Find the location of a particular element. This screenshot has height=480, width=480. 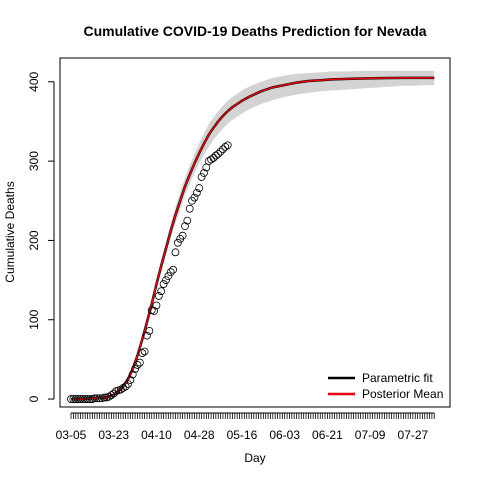

y-tick-label: 400 is located at coordinates (34, 81).